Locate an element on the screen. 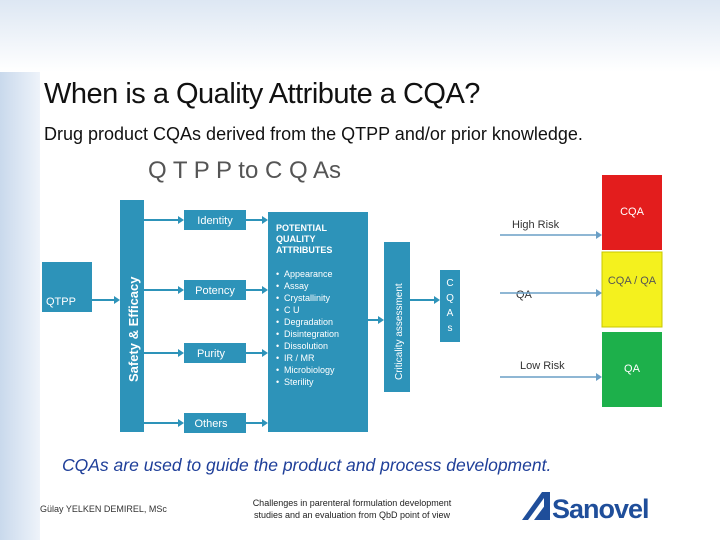  safety-efficacy-band is located at coordinates (132, 316).